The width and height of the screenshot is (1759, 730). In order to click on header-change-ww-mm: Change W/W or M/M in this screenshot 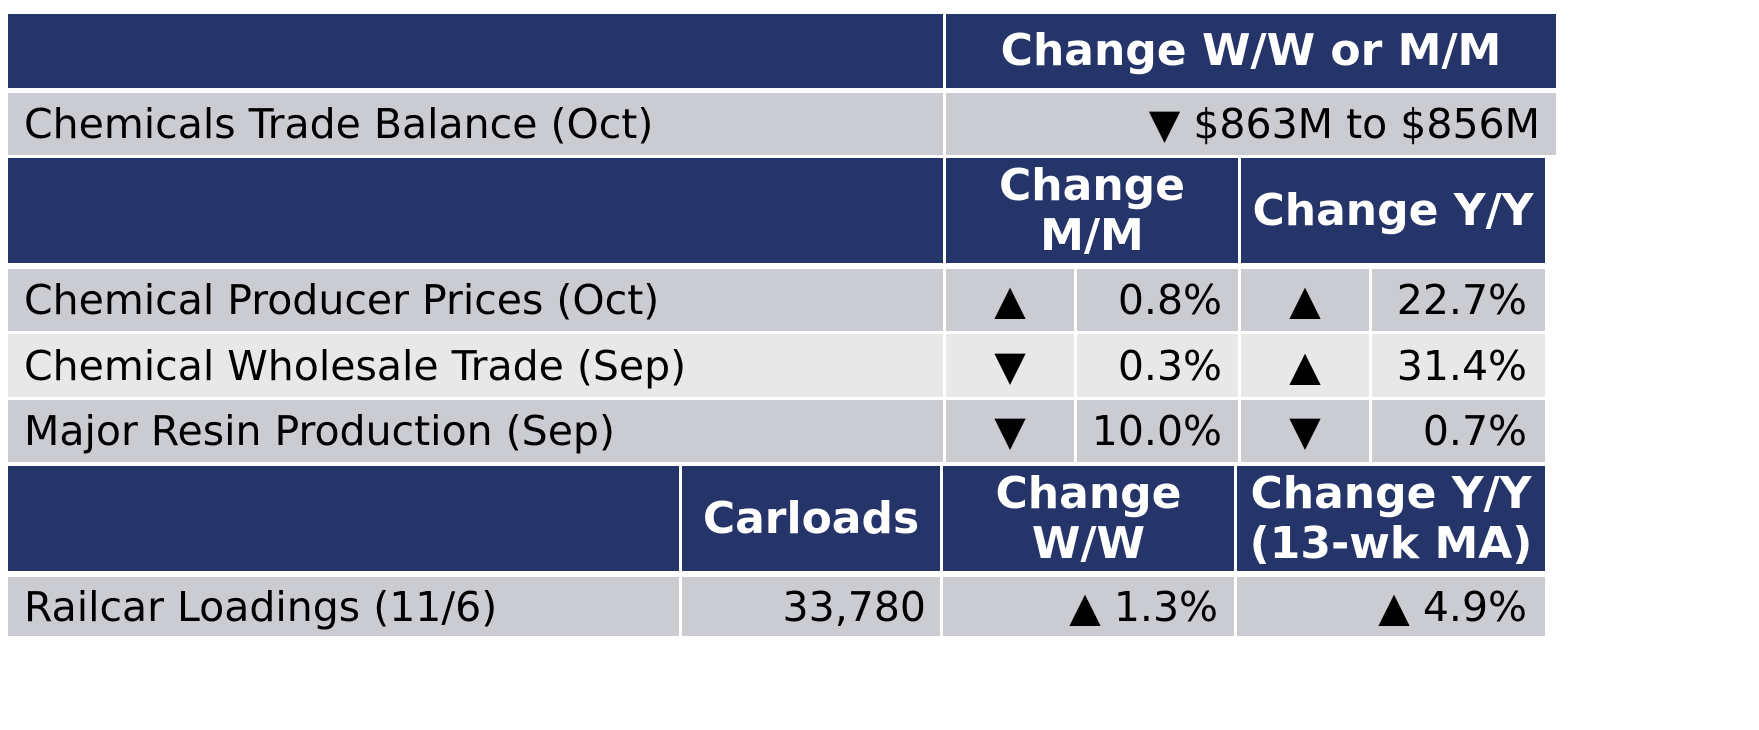, I will do `click(1251, 51)`.